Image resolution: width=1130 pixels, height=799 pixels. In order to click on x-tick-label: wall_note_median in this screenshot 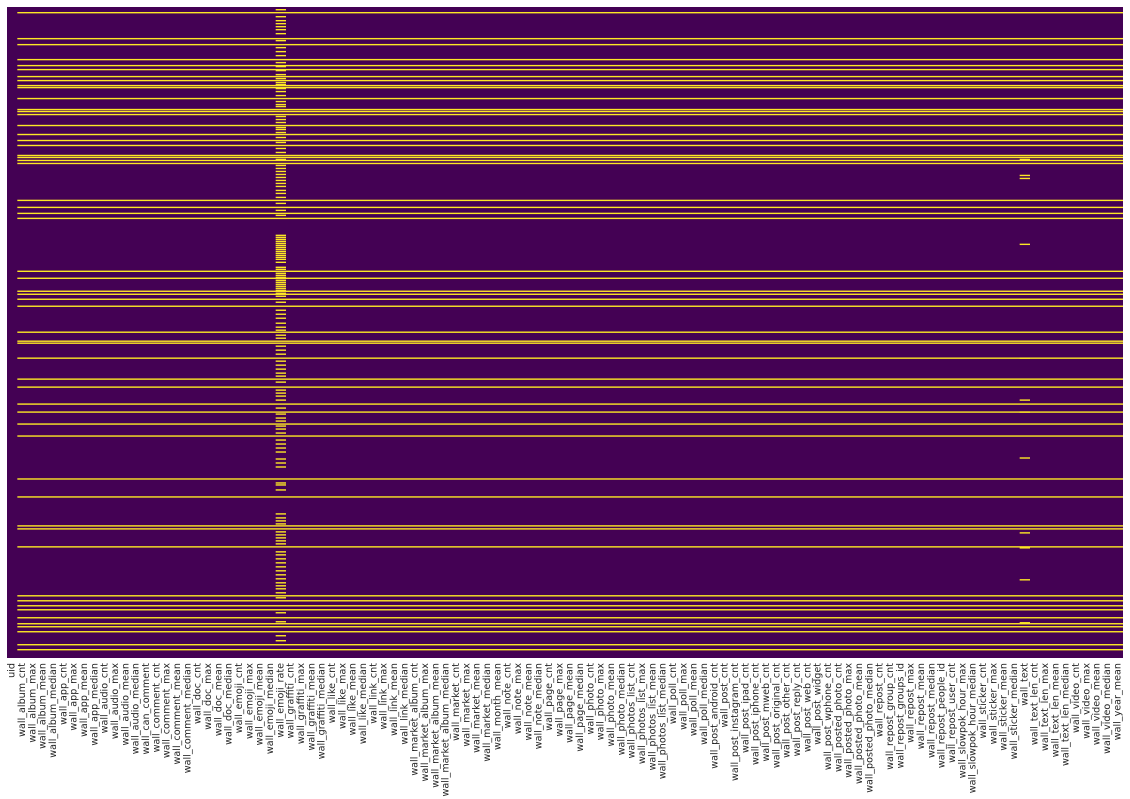, I will do `click(539, 706)`.